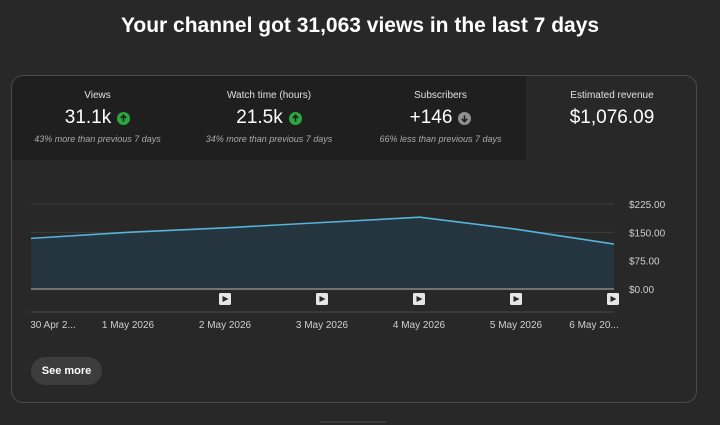  What do you see at coordinates (88, 117) in the screenshot?
I see `tab-value: 31.1k` at bounding box center [88, 117].